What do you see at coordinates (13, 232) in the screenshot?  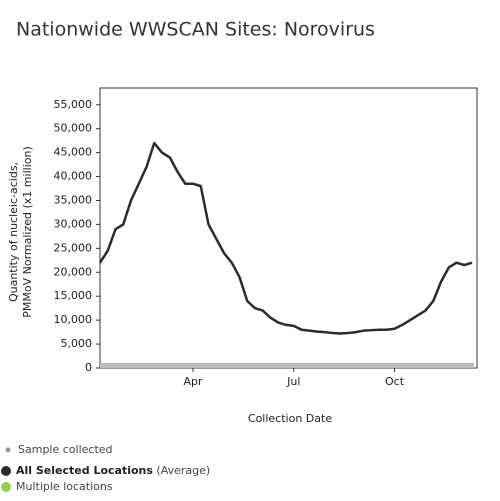 I see `y-axis-label: Quantity of nucleic-acids,` at bounding box center [13, 232].